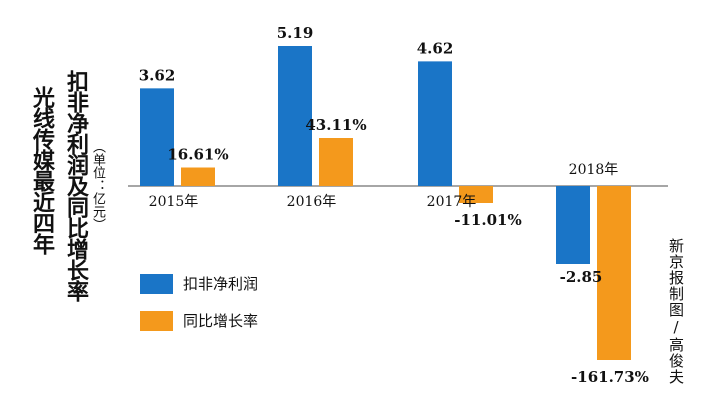 This screenshot has width=711, height=410. I want to click on chart-subtitle: 光线传媒最近四年, so click(42, 170).